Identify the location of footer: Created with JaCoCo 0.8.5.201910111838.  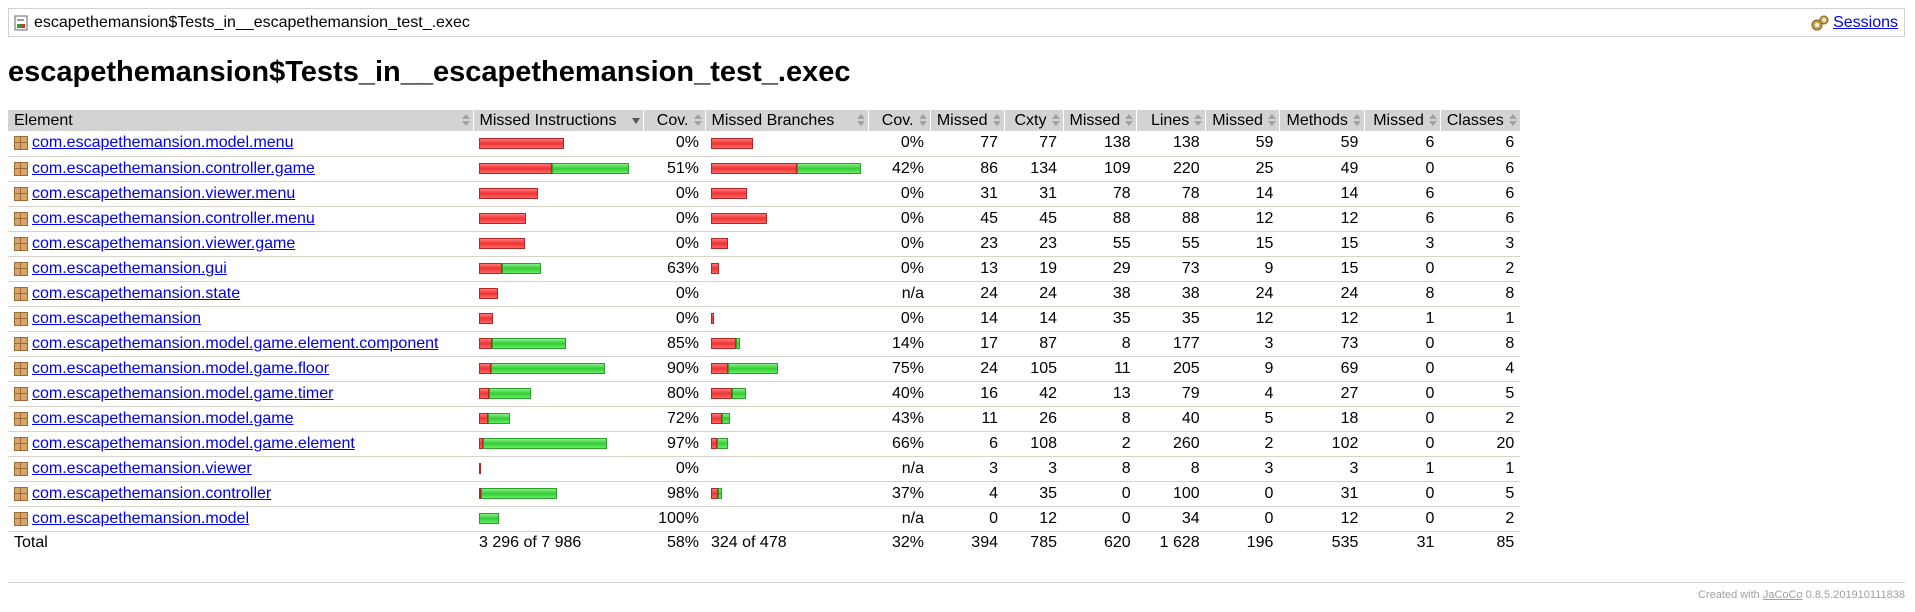
(956, 591).